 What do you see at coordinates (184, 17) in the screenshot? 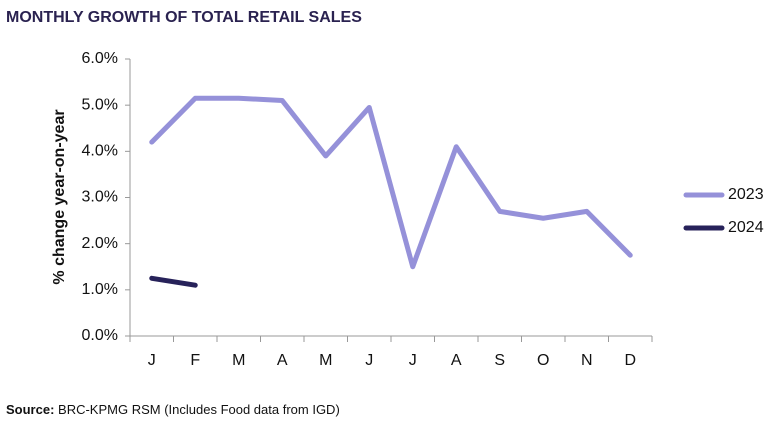
I see `chart-title: MONTHLY GROWTH OF TOTAL RETAIL SALES` at bounding box center [184, 17].